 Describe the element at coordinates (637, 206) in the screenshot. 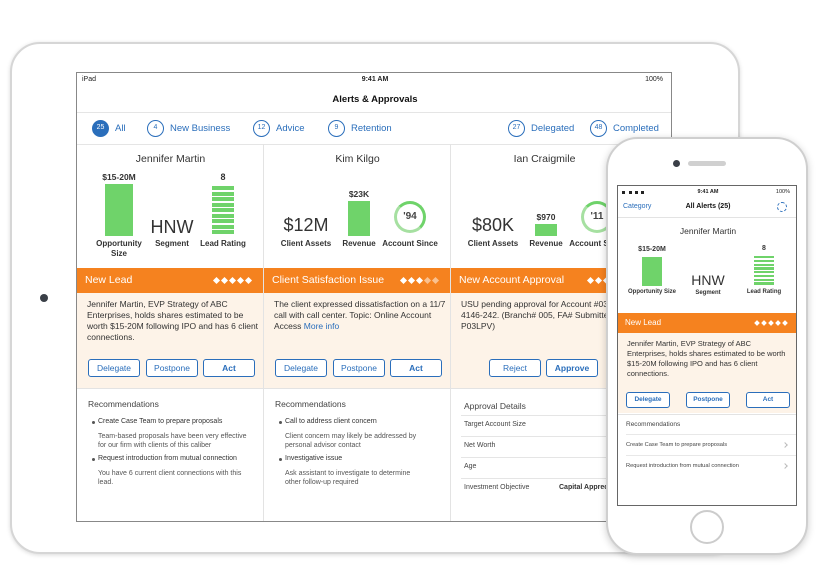

I see `nav-category: Category` at that location.